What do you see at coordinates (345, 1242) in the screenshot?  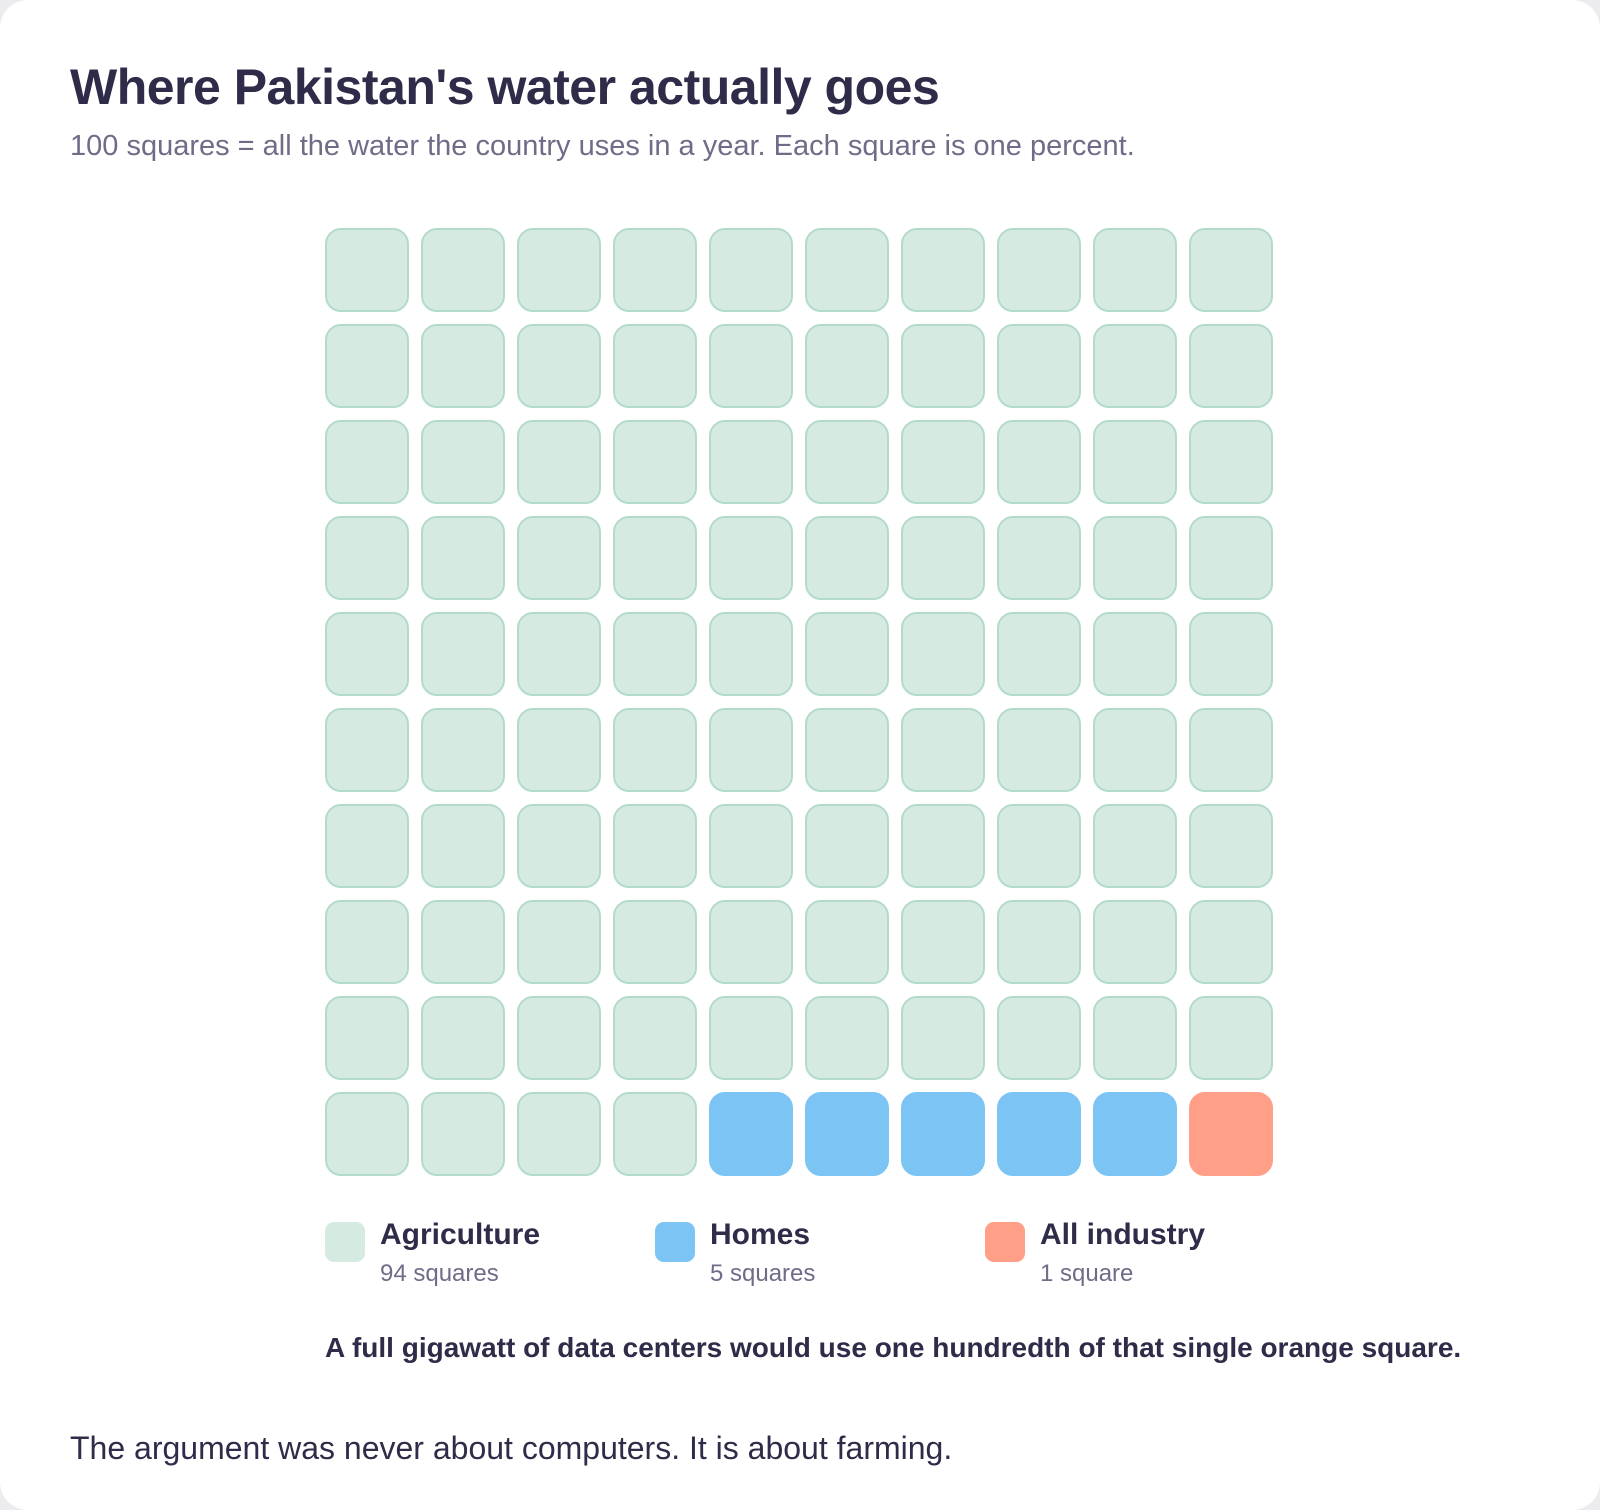 I see `legend-swatch-agriculture` at bounding box center [345, 1242].